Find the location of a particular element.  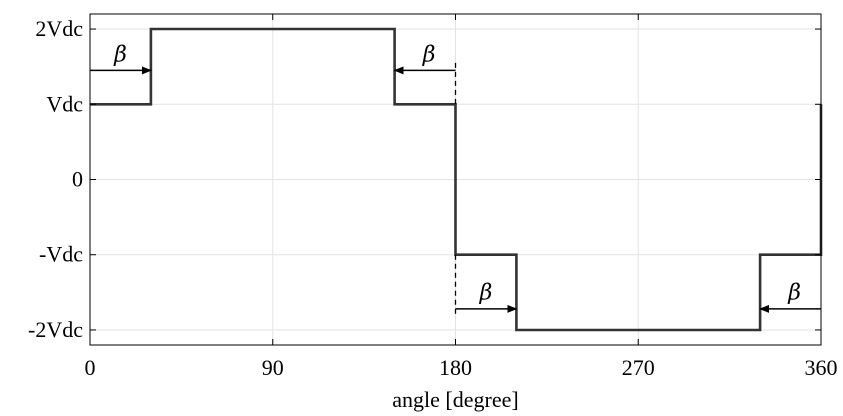

x-tick-label: 270 is located at coordinates (638, 367).